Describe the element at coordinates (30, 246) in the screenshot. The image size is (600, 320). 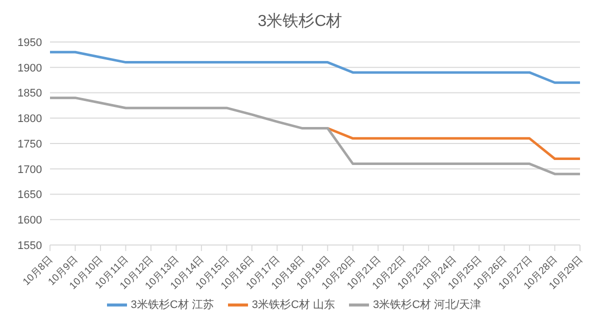
I see `y-tick-label: 1550` at that location.